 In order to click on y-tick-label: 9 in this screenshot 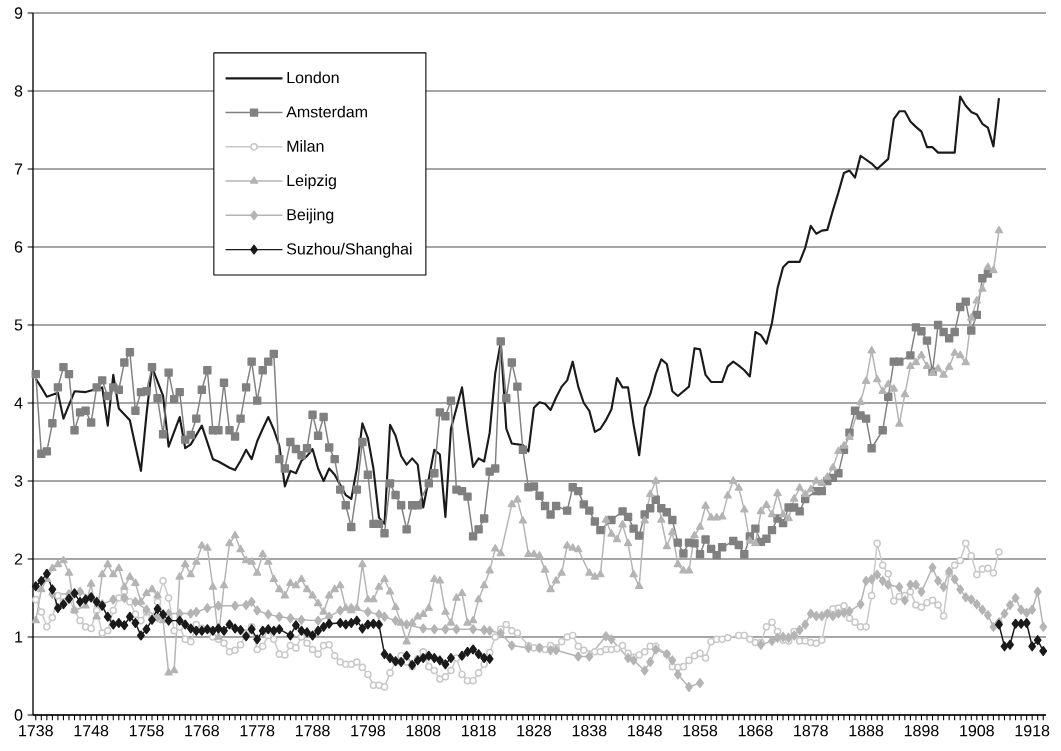, I will do `click(18, 13)`.